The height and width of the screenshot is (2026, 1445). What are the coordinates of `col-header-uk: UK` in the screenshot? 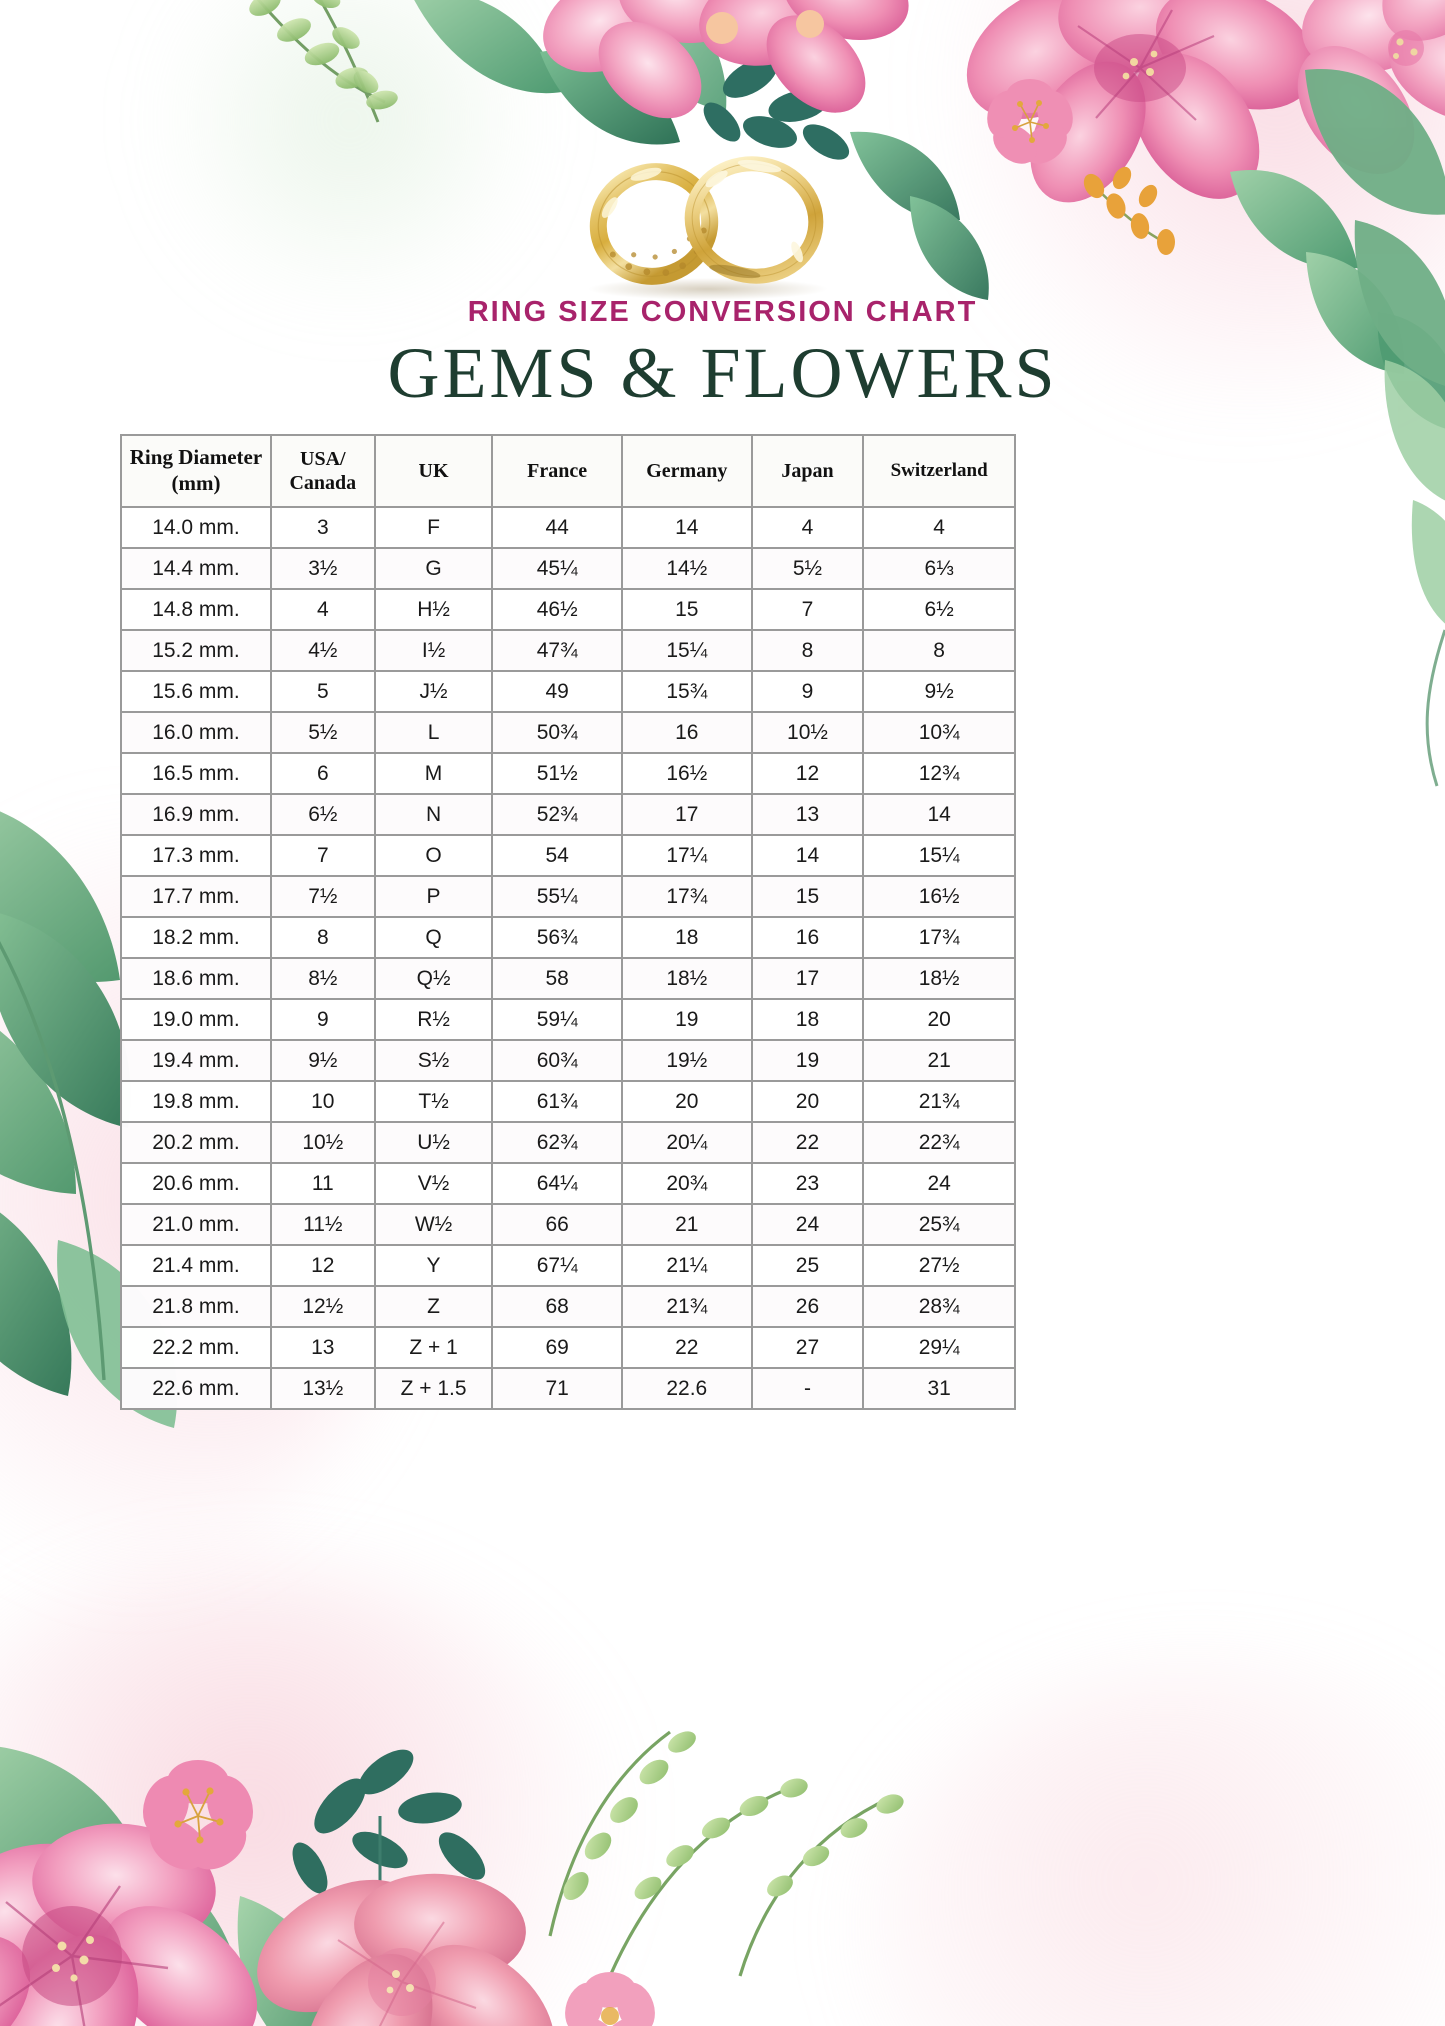 It's located at (433, 471).